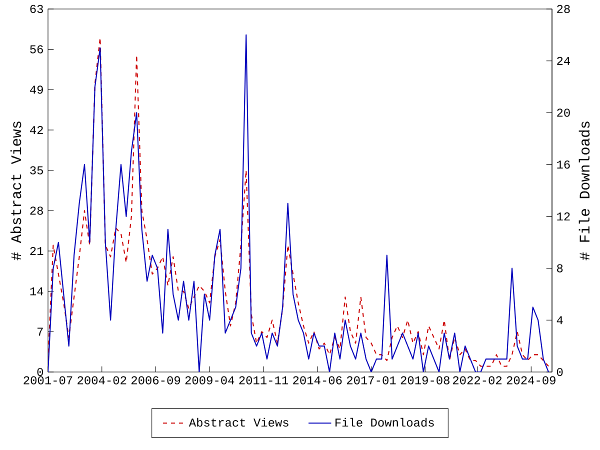 The height and width of the screenshot is (450, 600). Describe the element at coordinates (40, 332) in the screenshot. I see `y-tick-label: 7` at that location.